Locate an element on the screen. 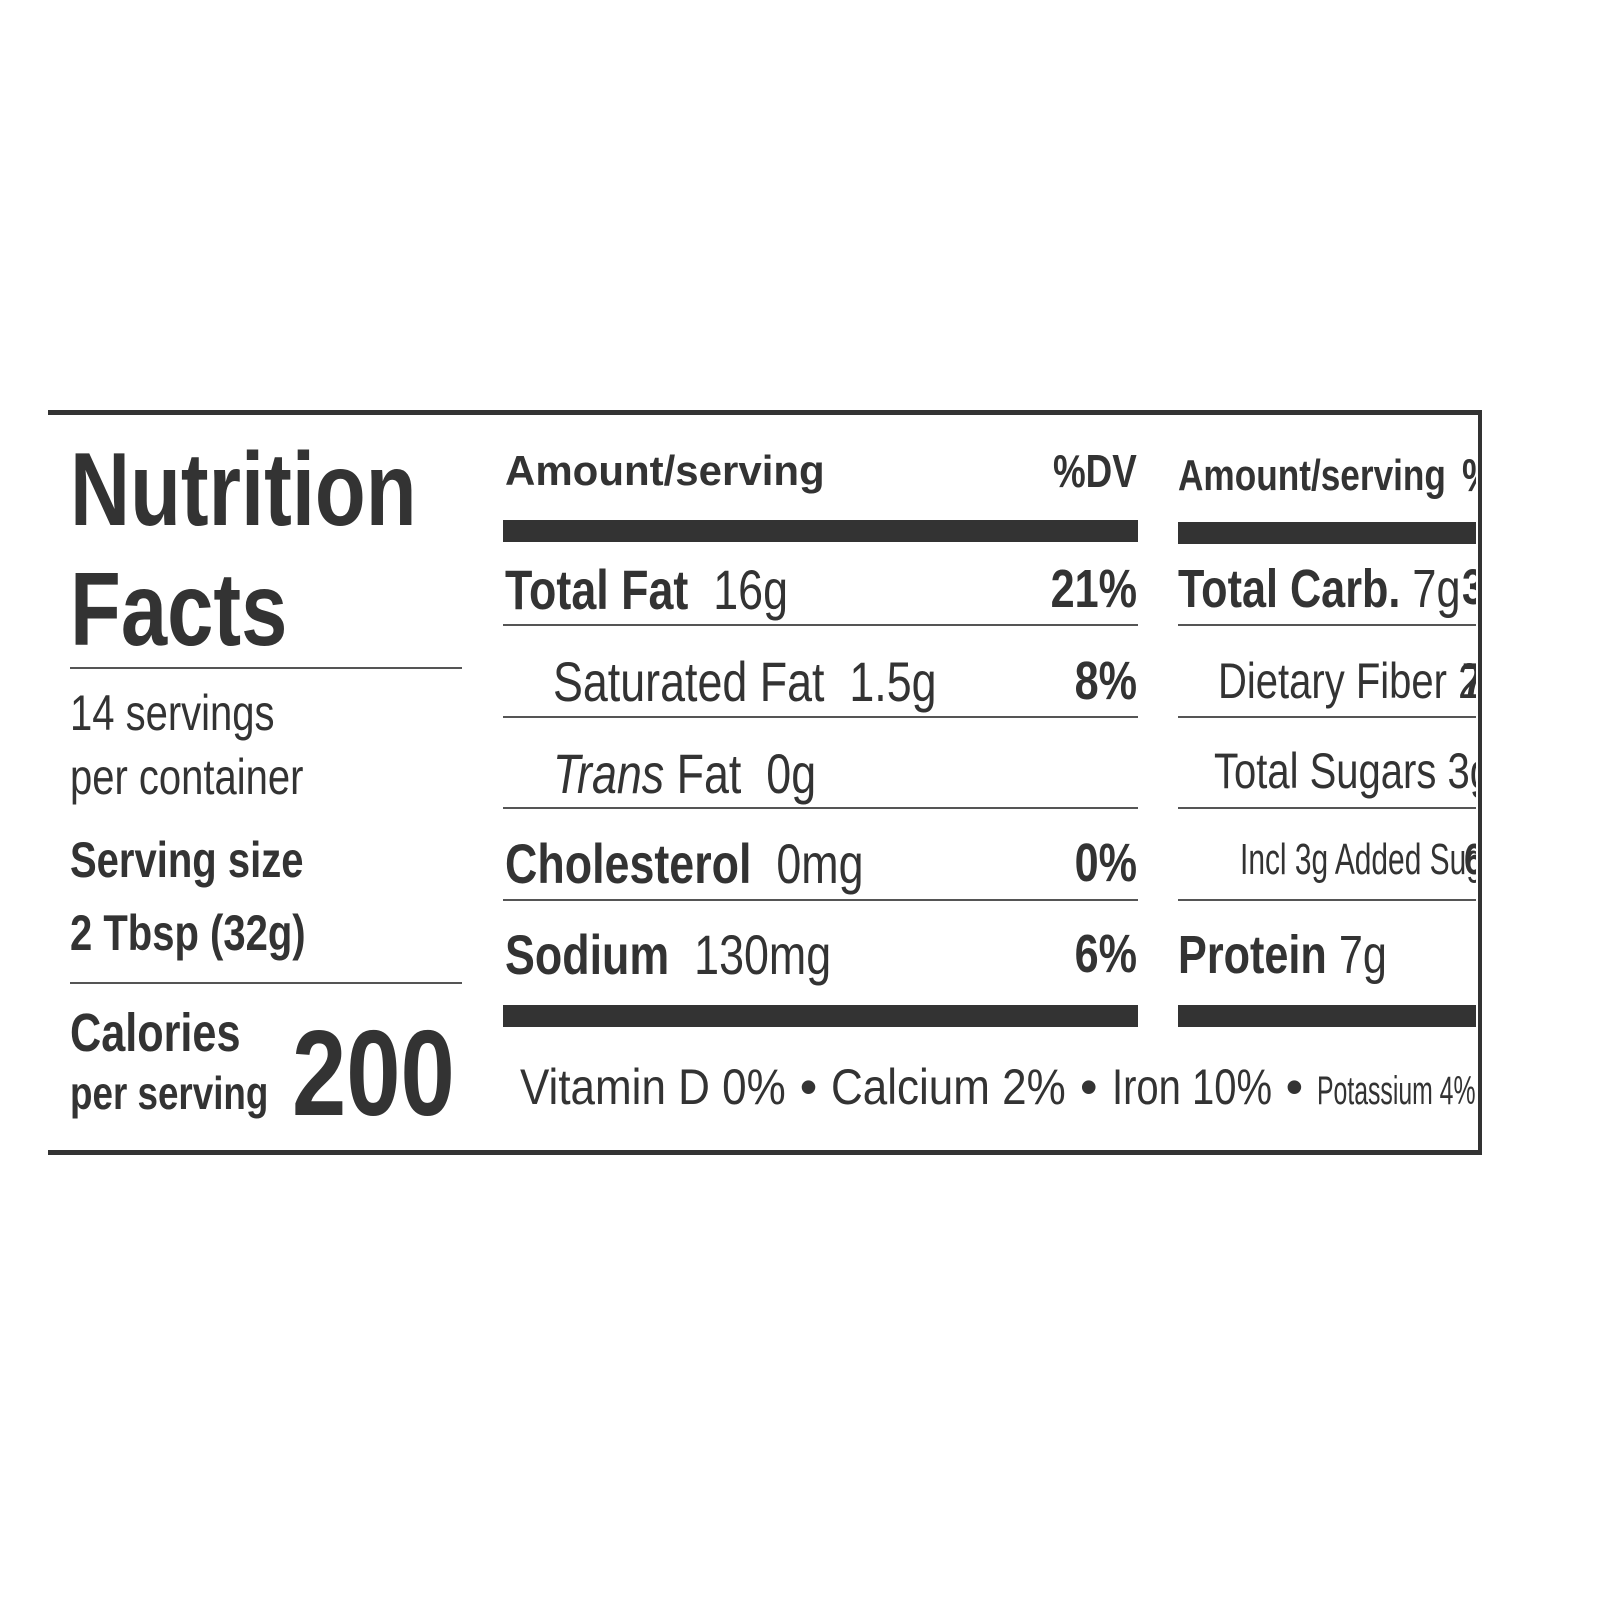 The image size is (1600, 1600). nutrient-name: Fat is located at coordinates (709, 773).